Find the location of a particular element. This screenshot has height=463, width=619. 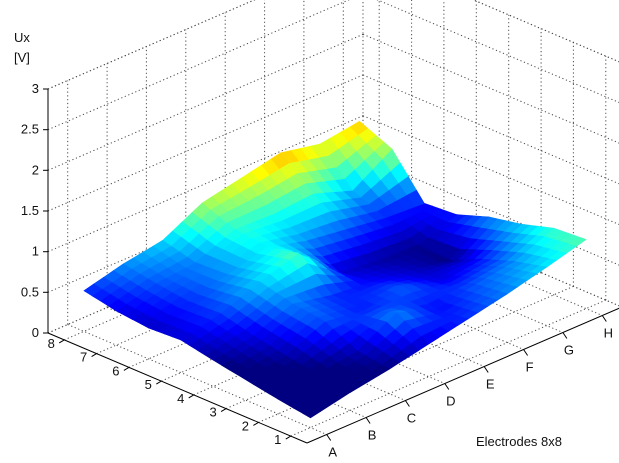

x-axis-line is located at coordinates (462, 375).